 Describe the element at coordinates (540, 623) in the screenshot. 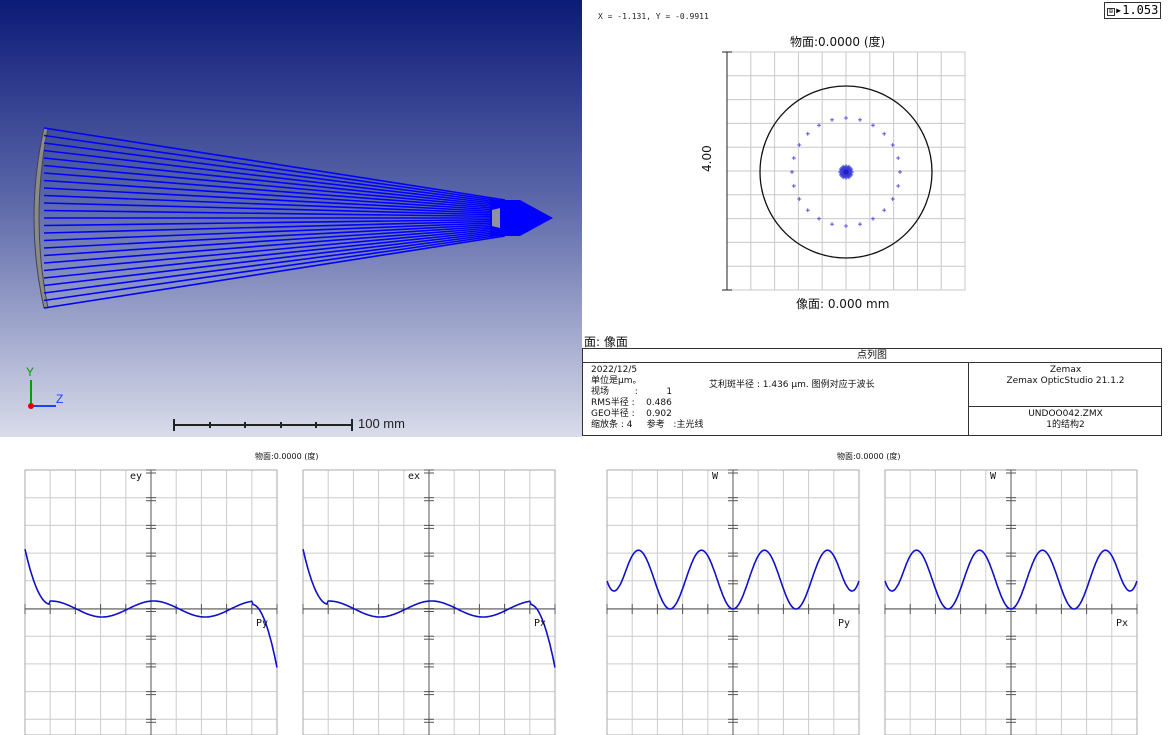

I see `ray-fan-px-label: Px` at that location.